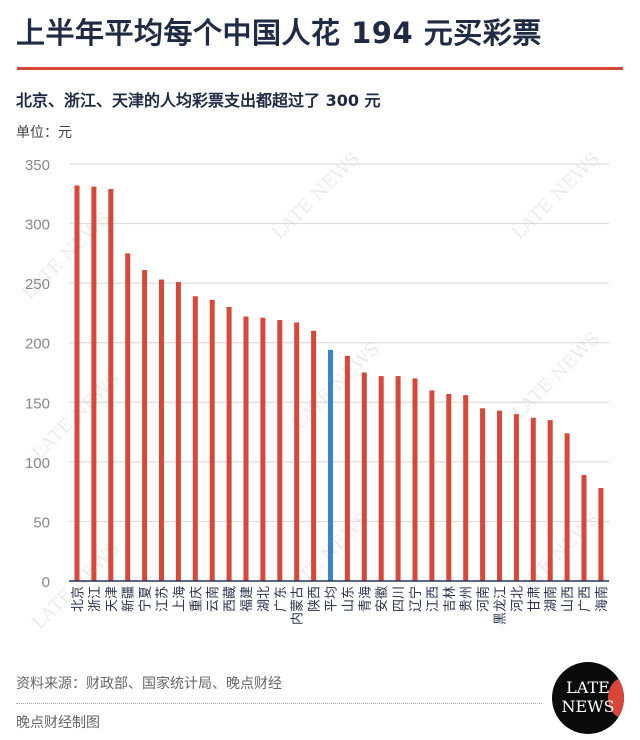 Image resolution: width=640 pixels, height=740 pixels. What do you see at coordinates (399, 599) in the screenshot?
I see `x-tick-label: 四川` at bounding box center [399, 599].